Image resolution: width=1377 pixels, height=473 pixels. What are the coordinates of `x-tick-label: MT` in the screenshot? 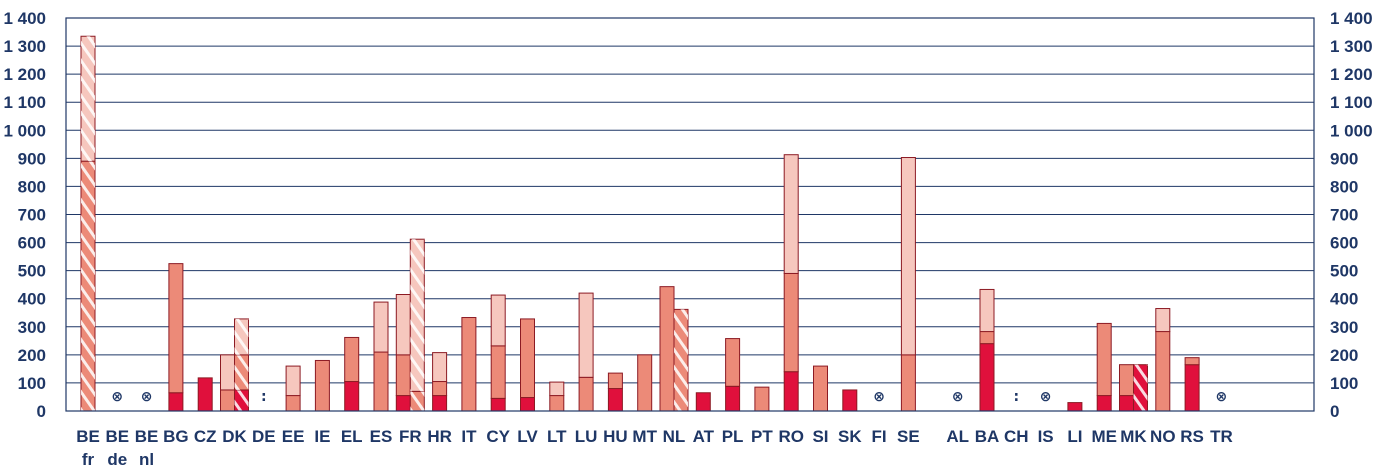 It's located at (644, 436).